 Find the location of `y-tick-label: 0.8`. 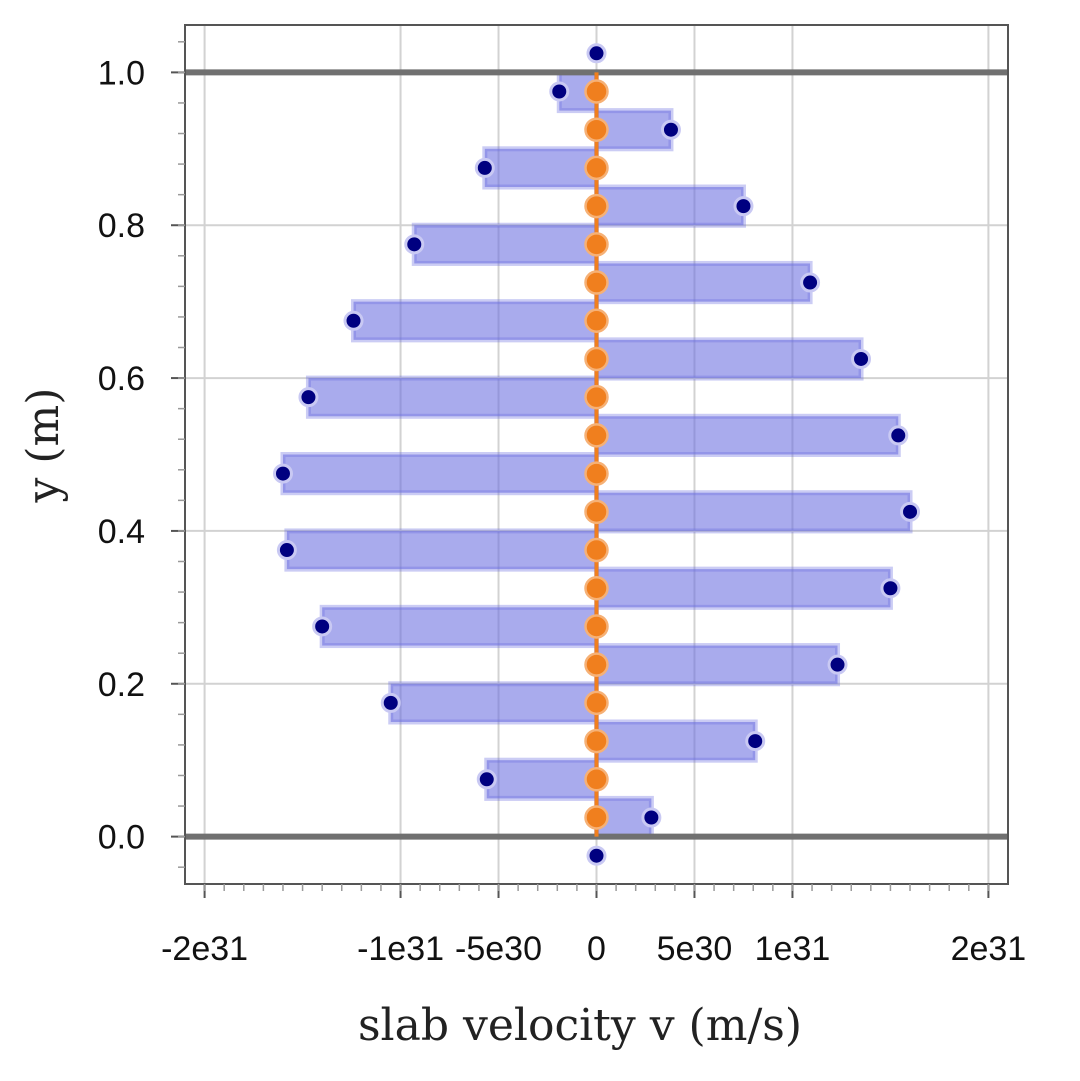

y-tick-label: 0.8 is located at coordinates (121, 226).